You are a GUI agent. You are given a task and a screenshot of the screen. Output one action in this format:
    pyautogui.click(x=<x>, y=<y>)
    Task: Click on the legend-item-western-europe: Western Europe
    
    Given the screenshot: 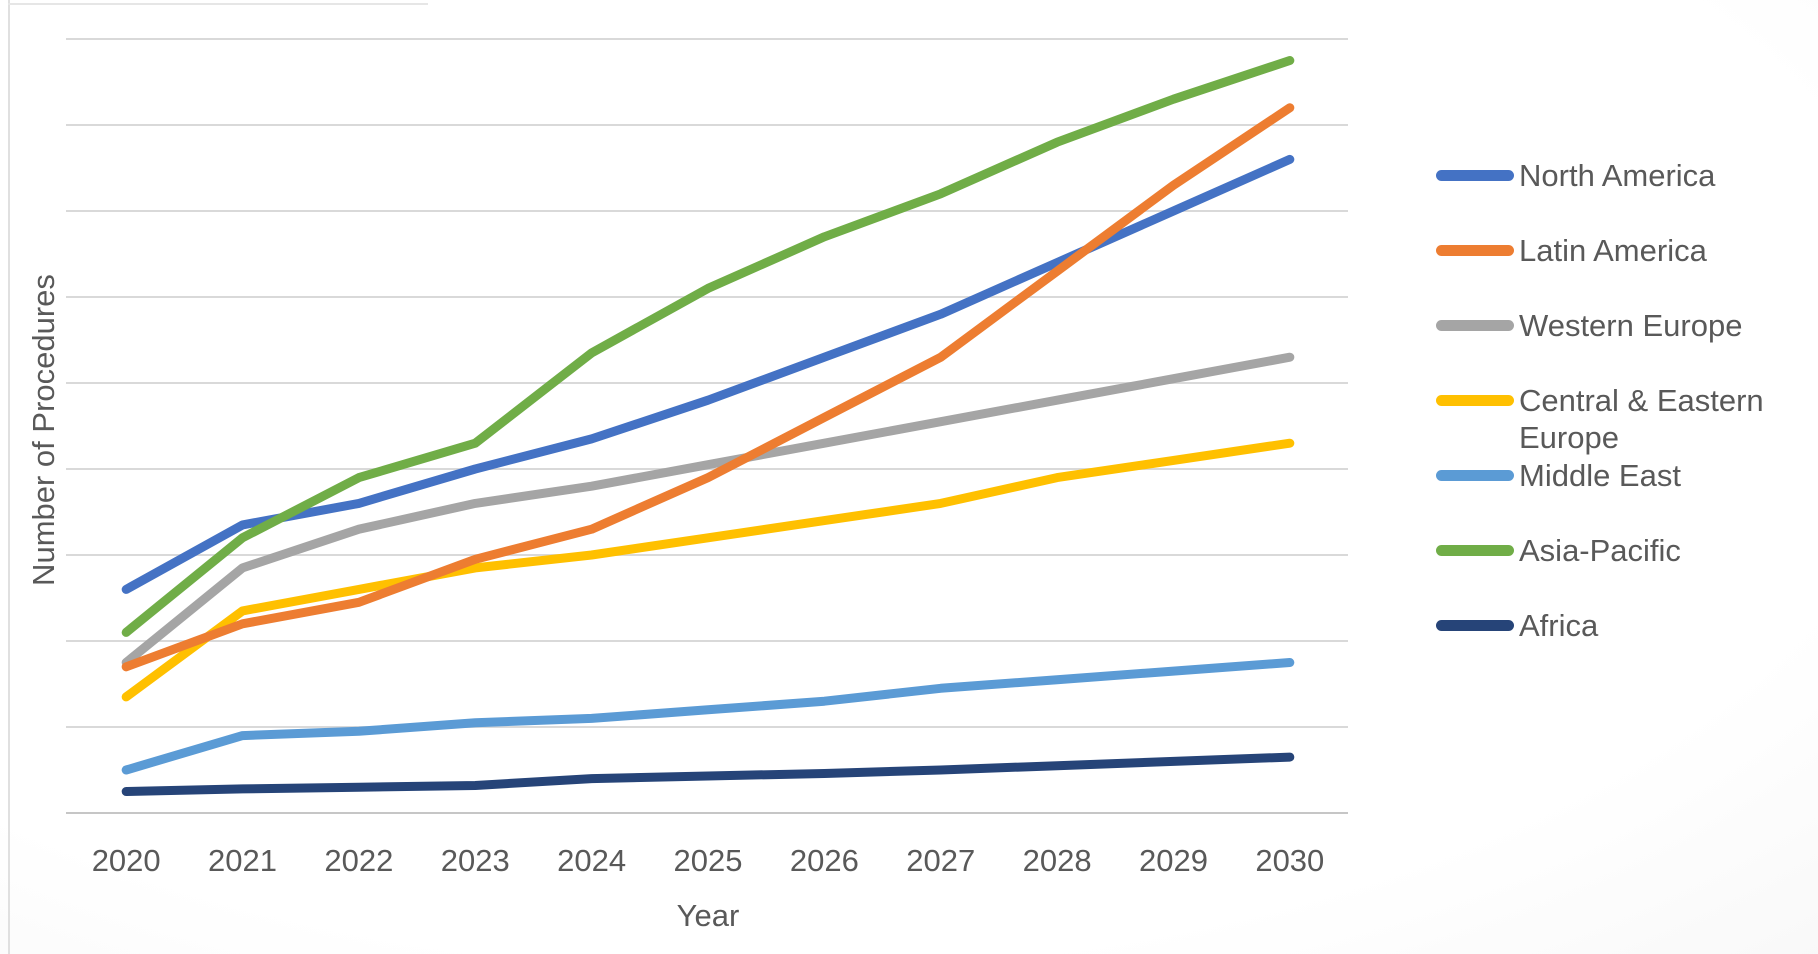 What is the action you would take?
    pyautogui.click(x=1589, y=325)
    